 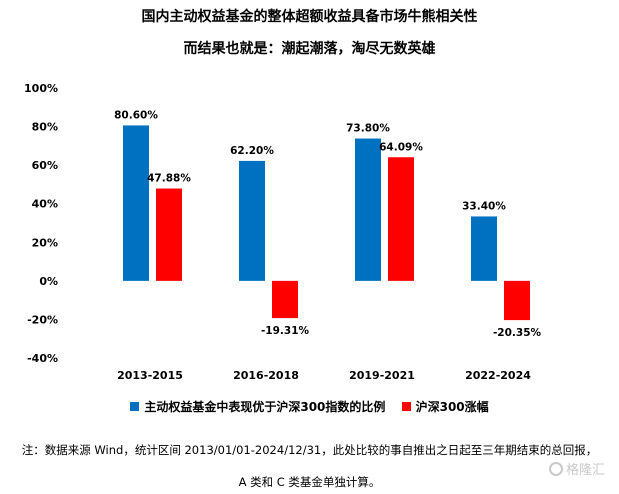 I want to click on footnote-line2: A 类和 C 类基金单独计算。, so click(x=309, y=482).